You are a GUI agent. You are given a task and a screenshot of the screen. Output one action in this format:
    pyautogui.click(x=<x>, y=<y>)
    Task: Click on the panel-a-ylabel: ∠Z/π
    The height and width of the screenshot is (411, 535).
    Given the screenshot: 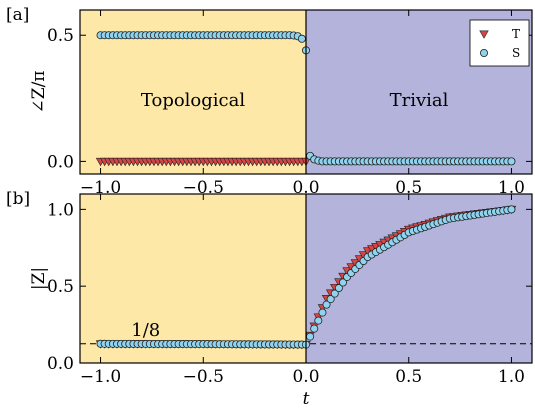 What is the action you would take?
    pyautogui.click(x=39, y=92)
    